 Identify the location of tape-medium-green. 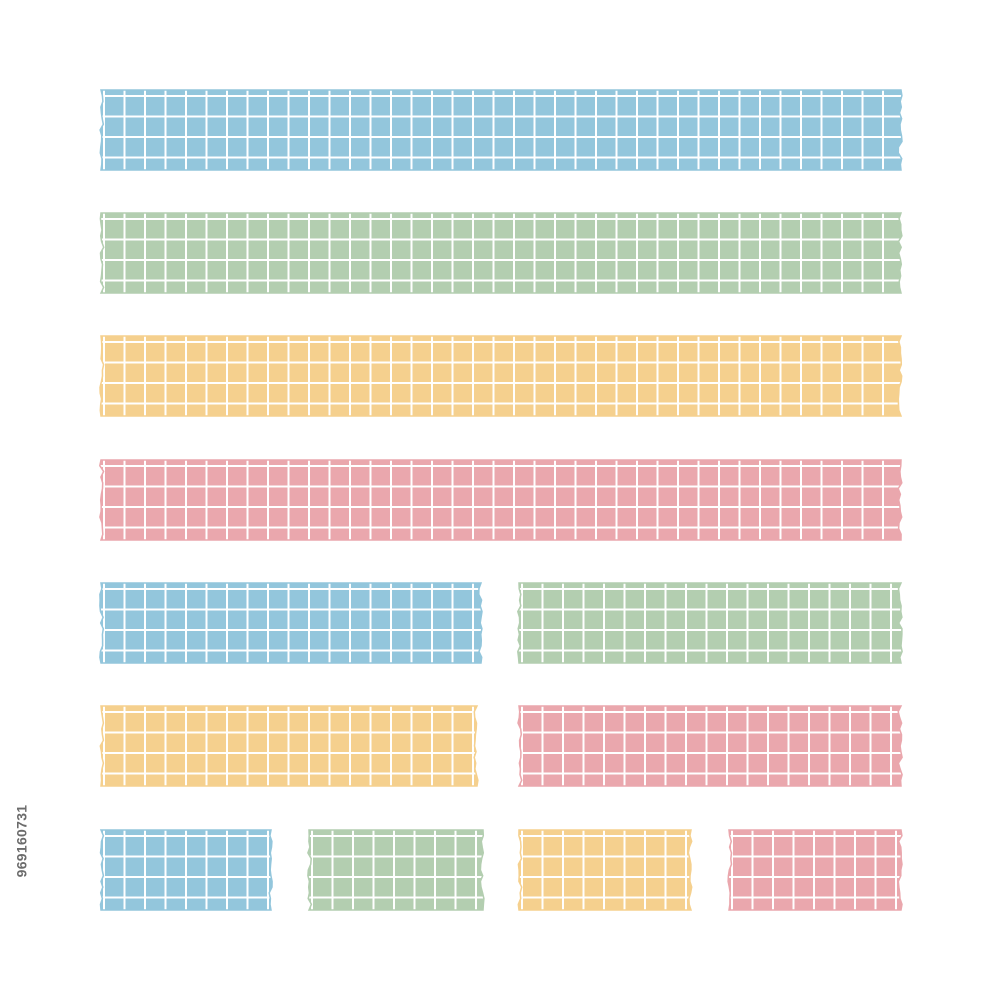
(709, 623).